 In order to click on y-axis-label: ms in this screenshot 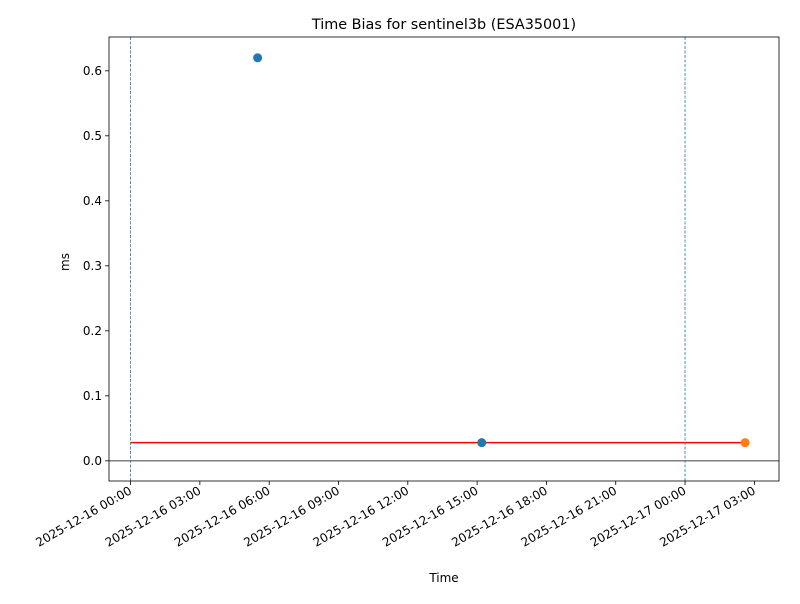, I will do `click(65, 262)`.